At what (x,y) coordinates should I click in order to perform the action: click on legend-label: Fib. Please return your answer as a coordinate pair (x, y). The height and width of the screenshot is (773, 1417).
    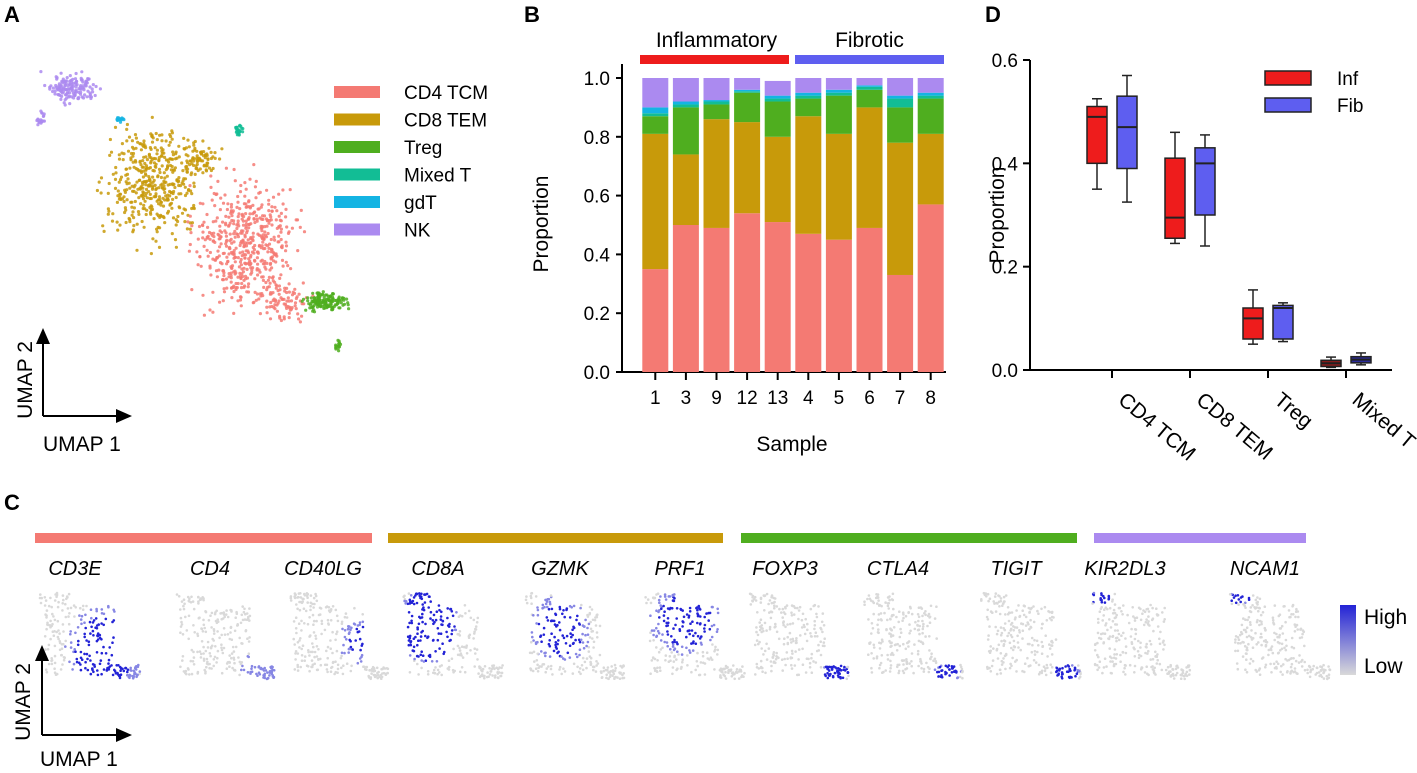
    Looking at the image, I should click on (1350, 106).